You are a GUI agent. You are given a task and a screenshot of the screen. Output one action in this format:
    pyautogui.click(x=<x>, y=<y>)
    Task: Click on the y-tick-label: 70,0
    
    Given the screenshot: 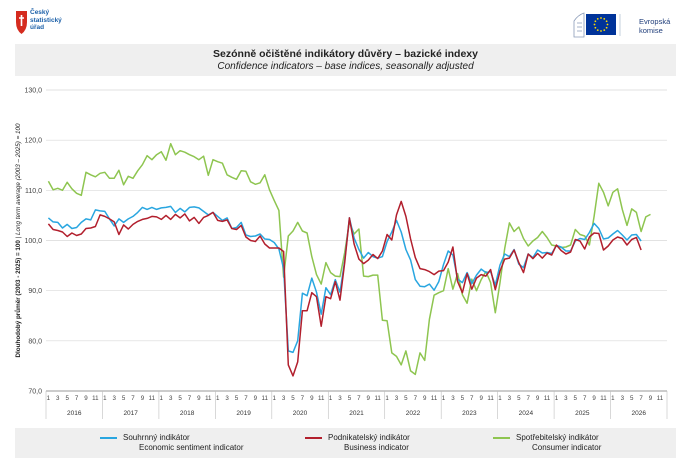 What is the action you would take?
    pyautogui.click(x=35, y=392)
    